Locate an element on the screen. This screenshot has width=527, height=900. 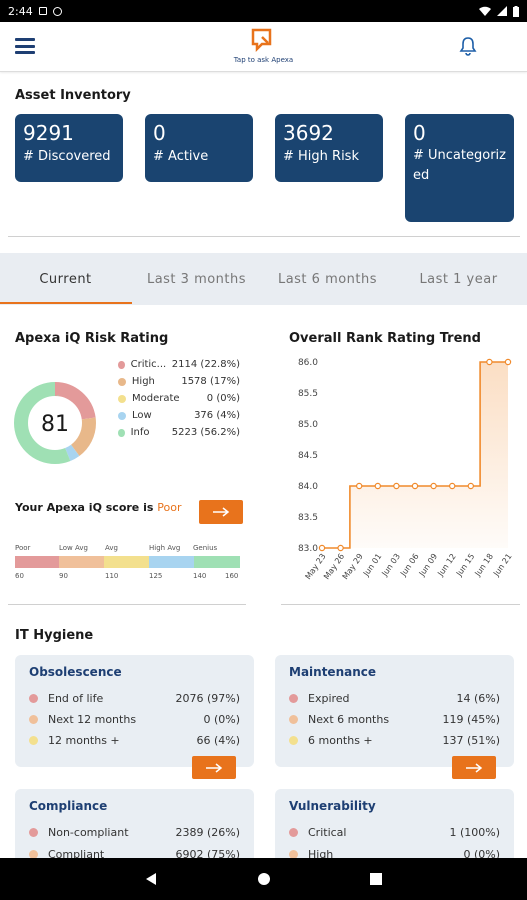
bell-icon is located at coordinates (468, 46).